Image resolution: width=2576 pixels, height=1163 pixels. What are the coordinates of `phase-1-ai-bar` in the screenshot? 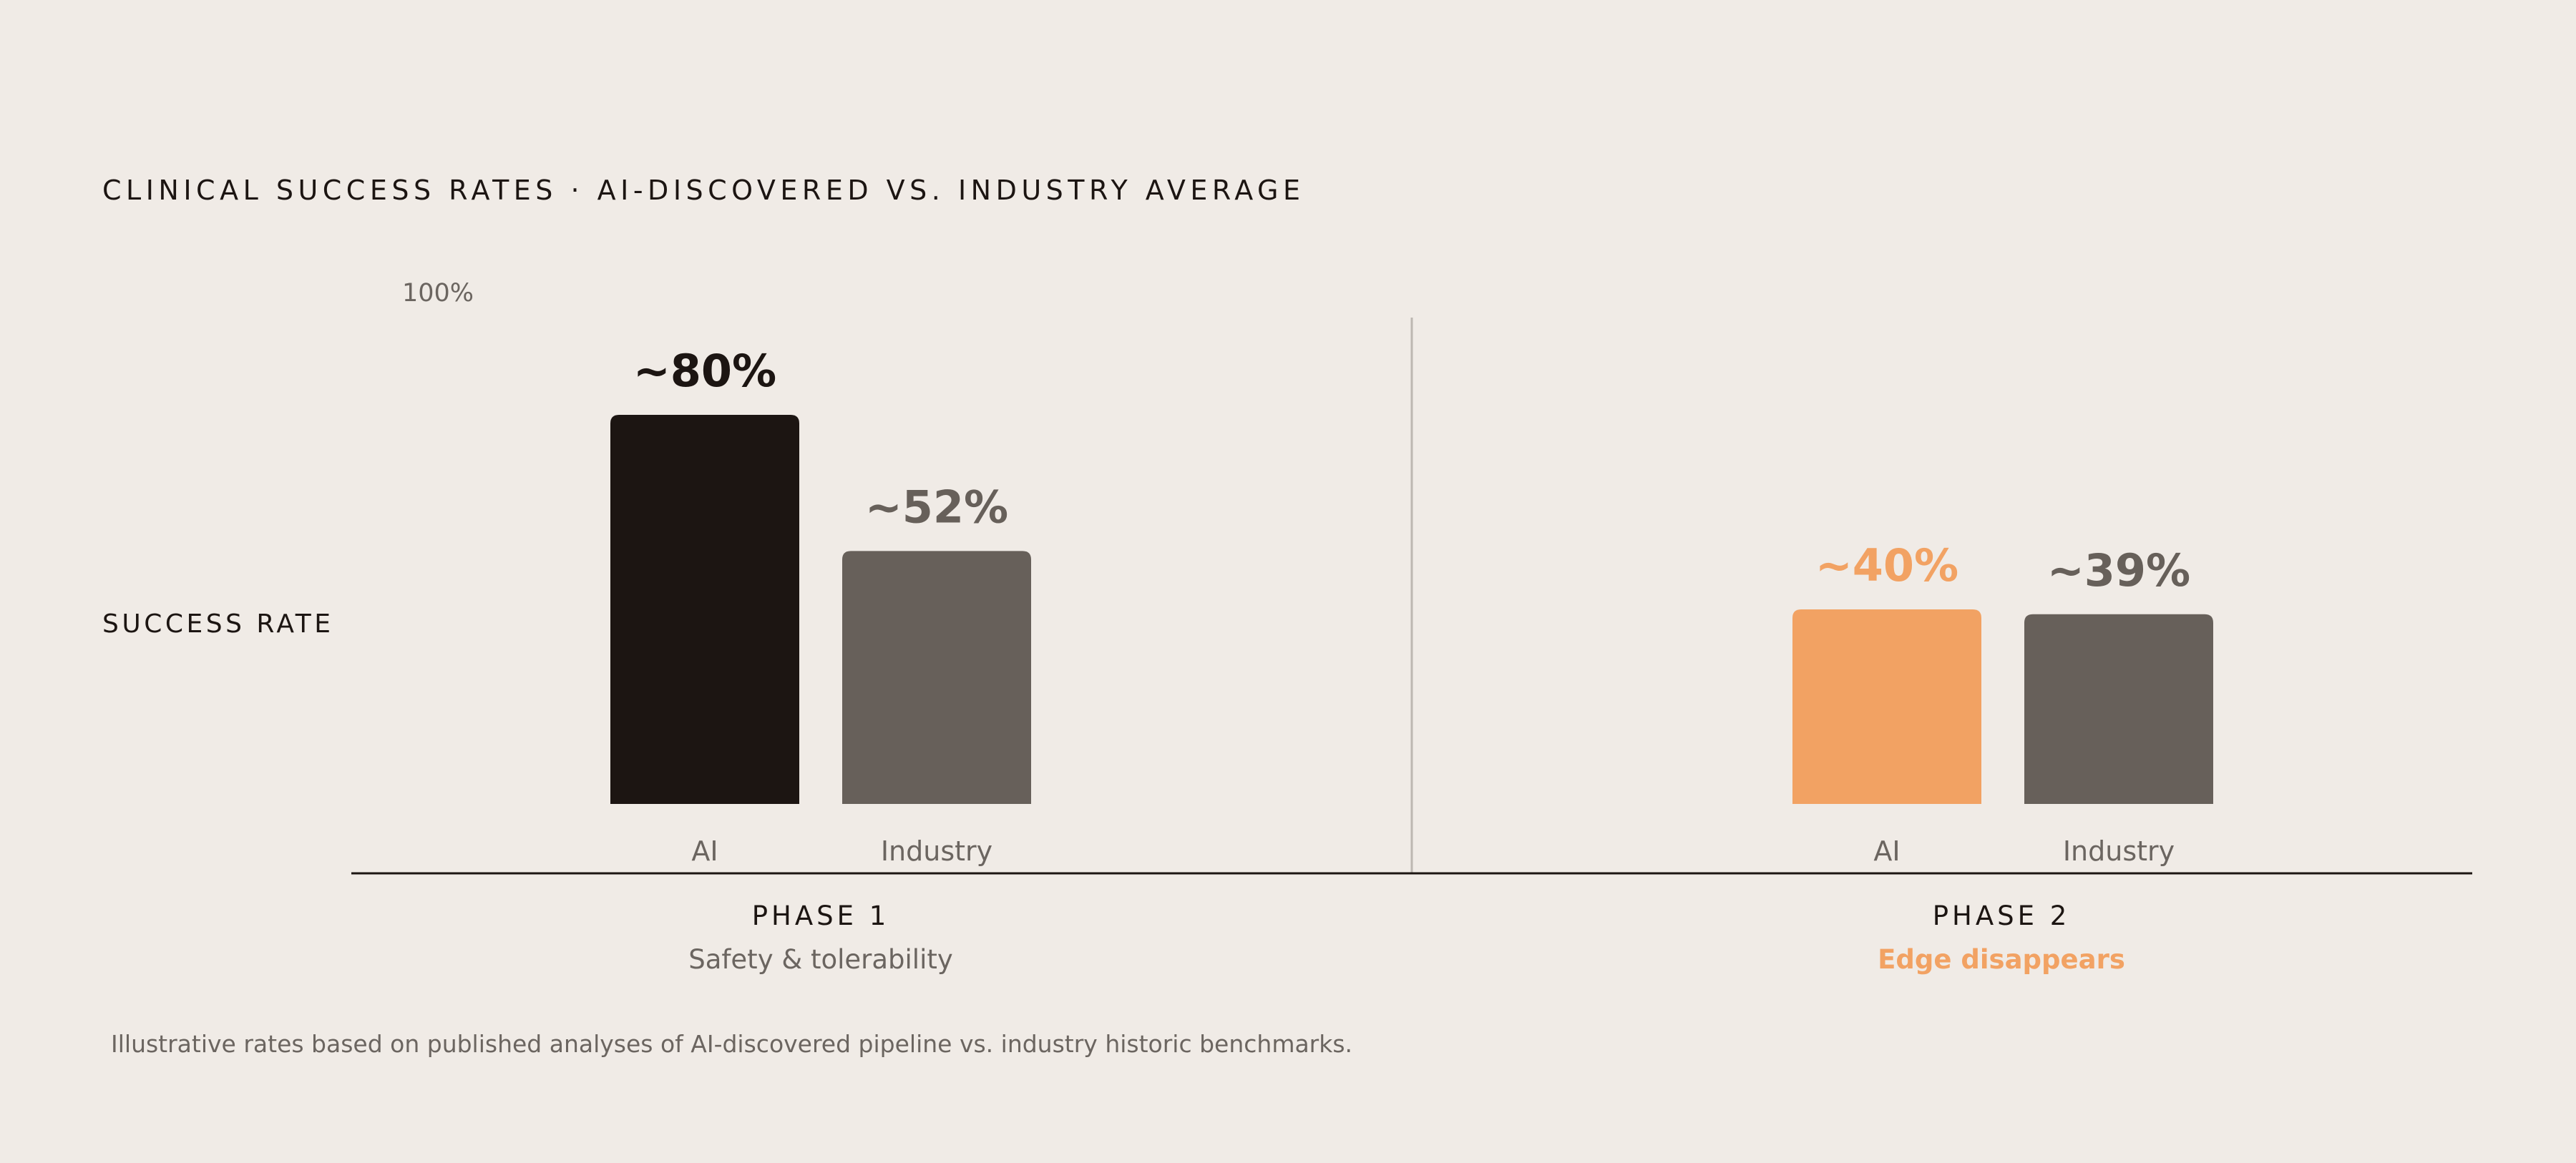 It's located at (704, 609).